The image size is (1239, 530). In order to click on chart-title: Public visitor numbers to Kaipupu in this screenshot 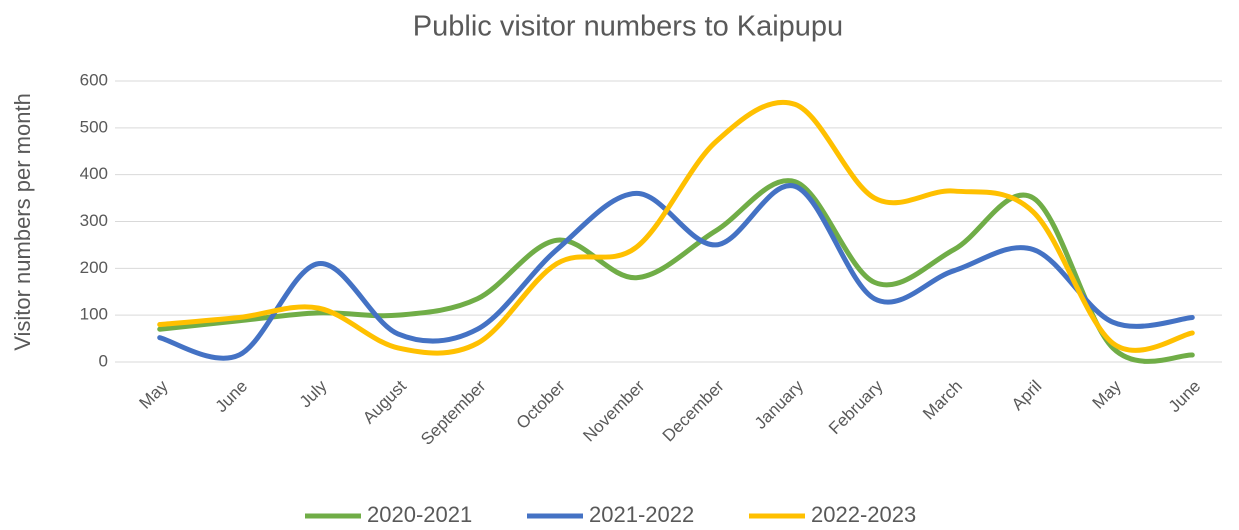, I will do `click(628, 27)`.